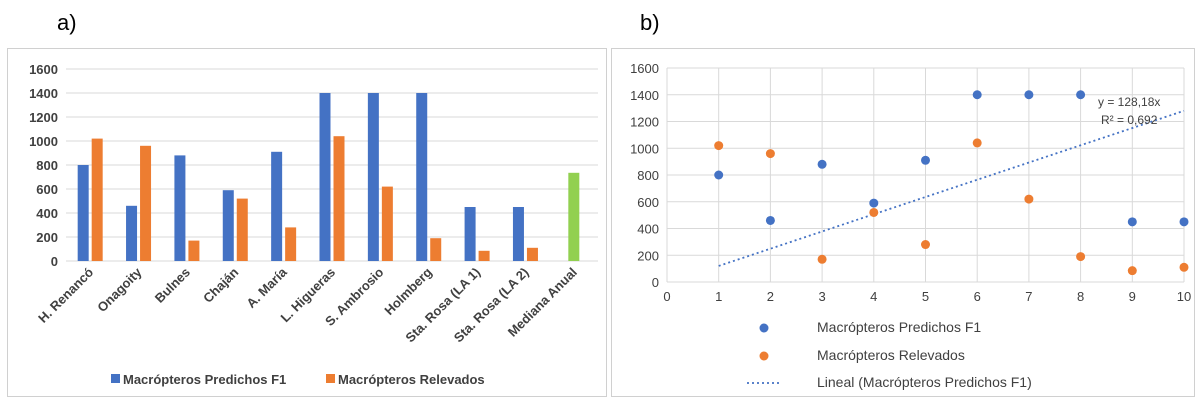 The width and height of the screenshot is (1198, 401). Describe the element at coordinates (718, 296) in the screenshot. I see `x-tick-label: 1` at that location.